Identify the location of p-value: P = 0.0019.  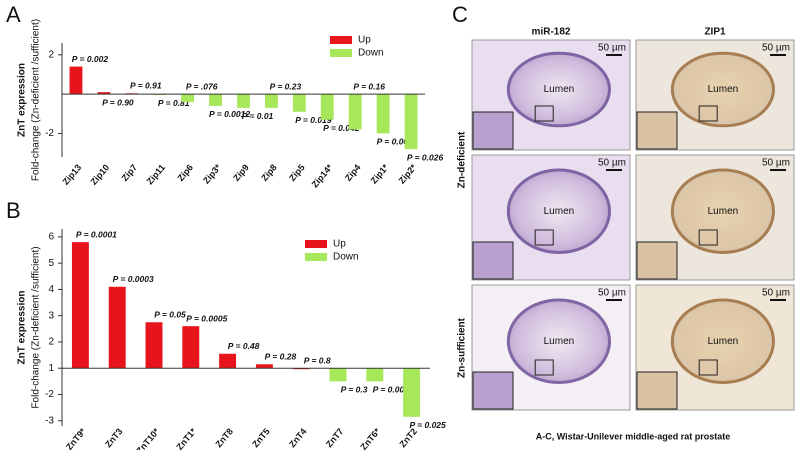
(397, 142).